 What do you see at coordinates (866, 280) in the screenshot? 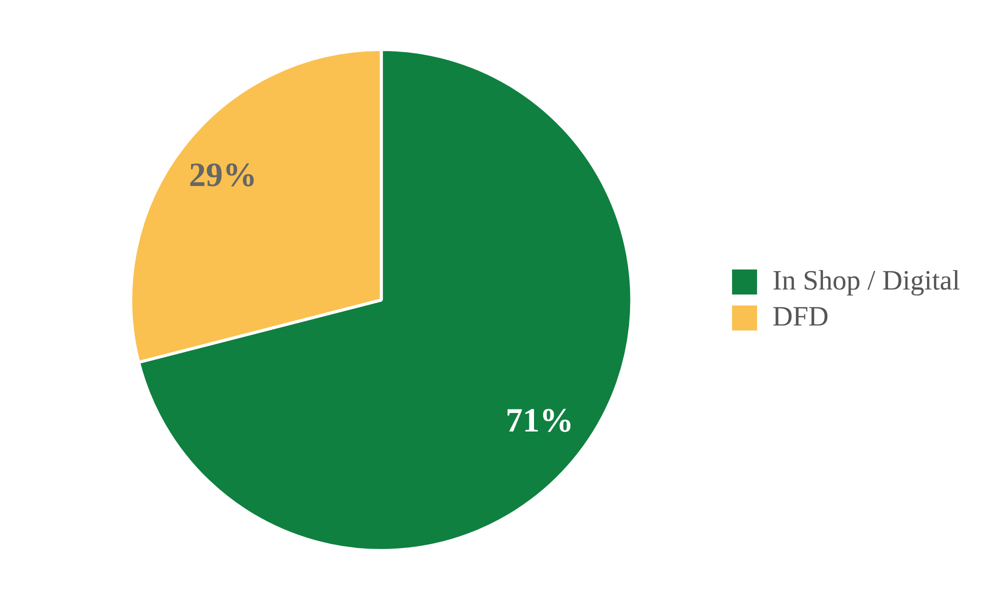
I see `legend-label: In Shop / Digital` at bounding box center [866, 280].